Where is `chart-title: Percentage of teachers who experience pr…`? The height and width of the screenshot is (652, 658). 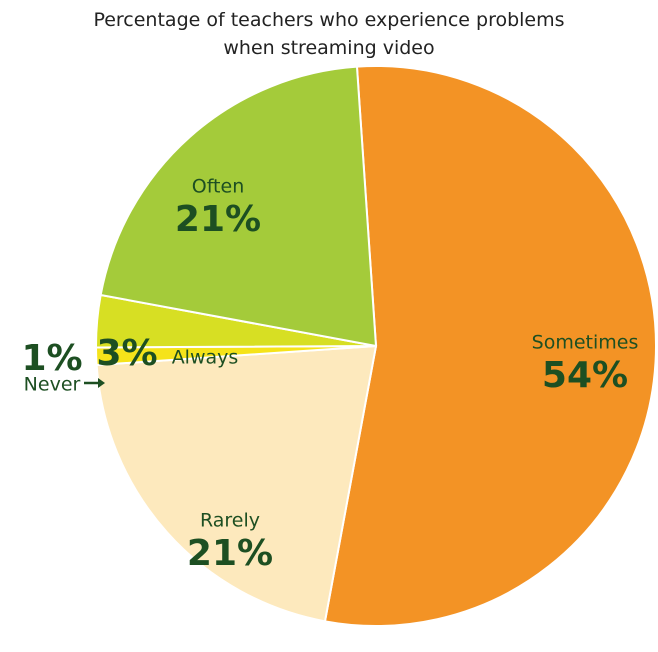 chart-title: Percentage of teachers who experience pr… is located at coordinates (329, 34).